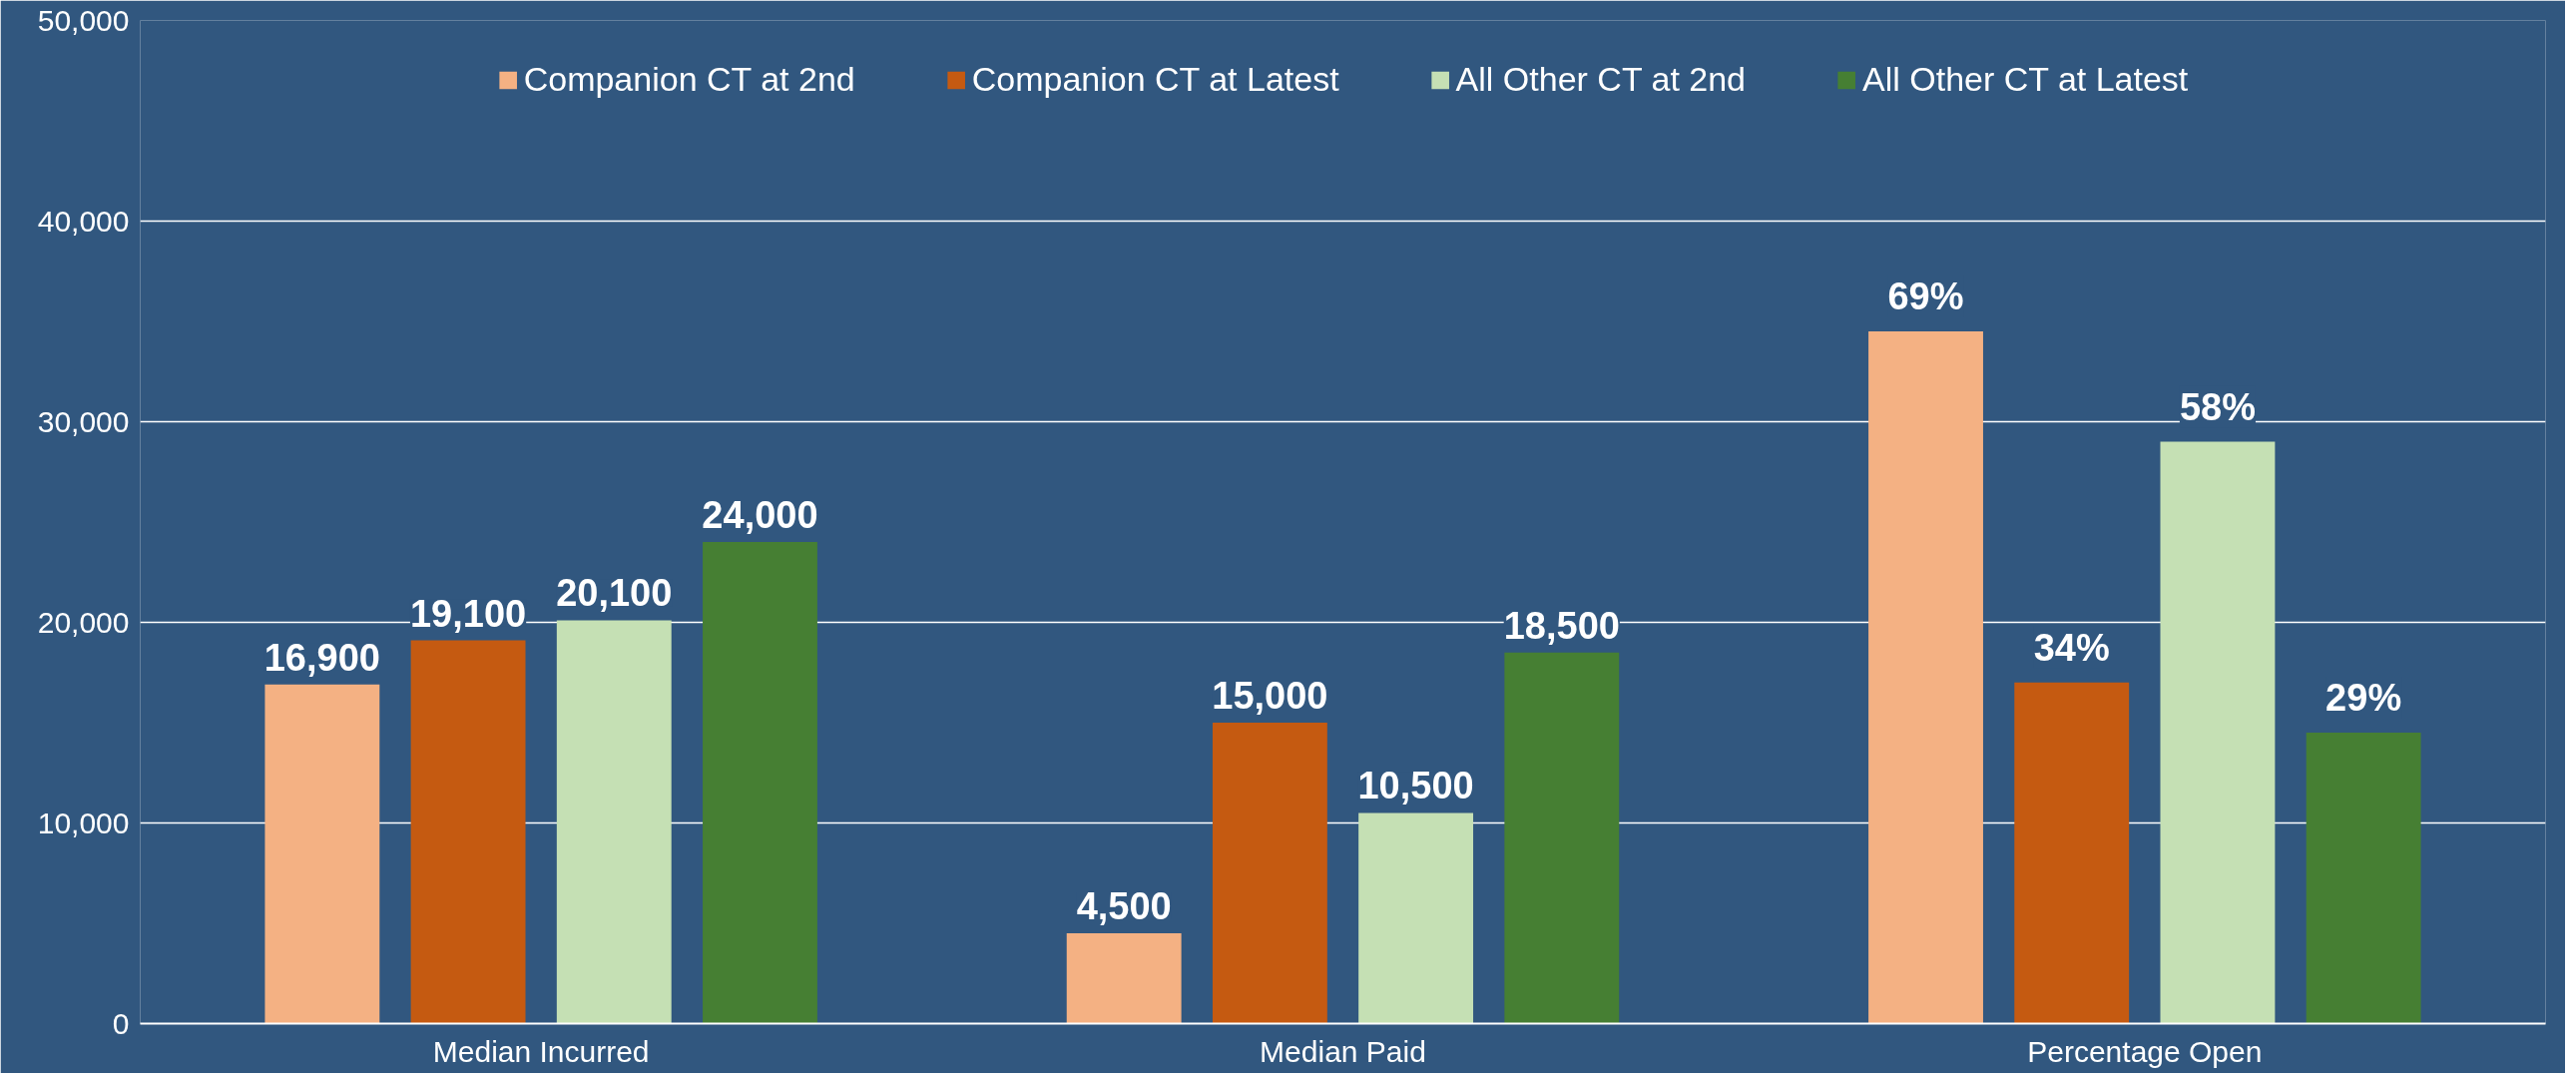  I want to click on legend-label: Companion CT at Latest, so click(1155, 79).